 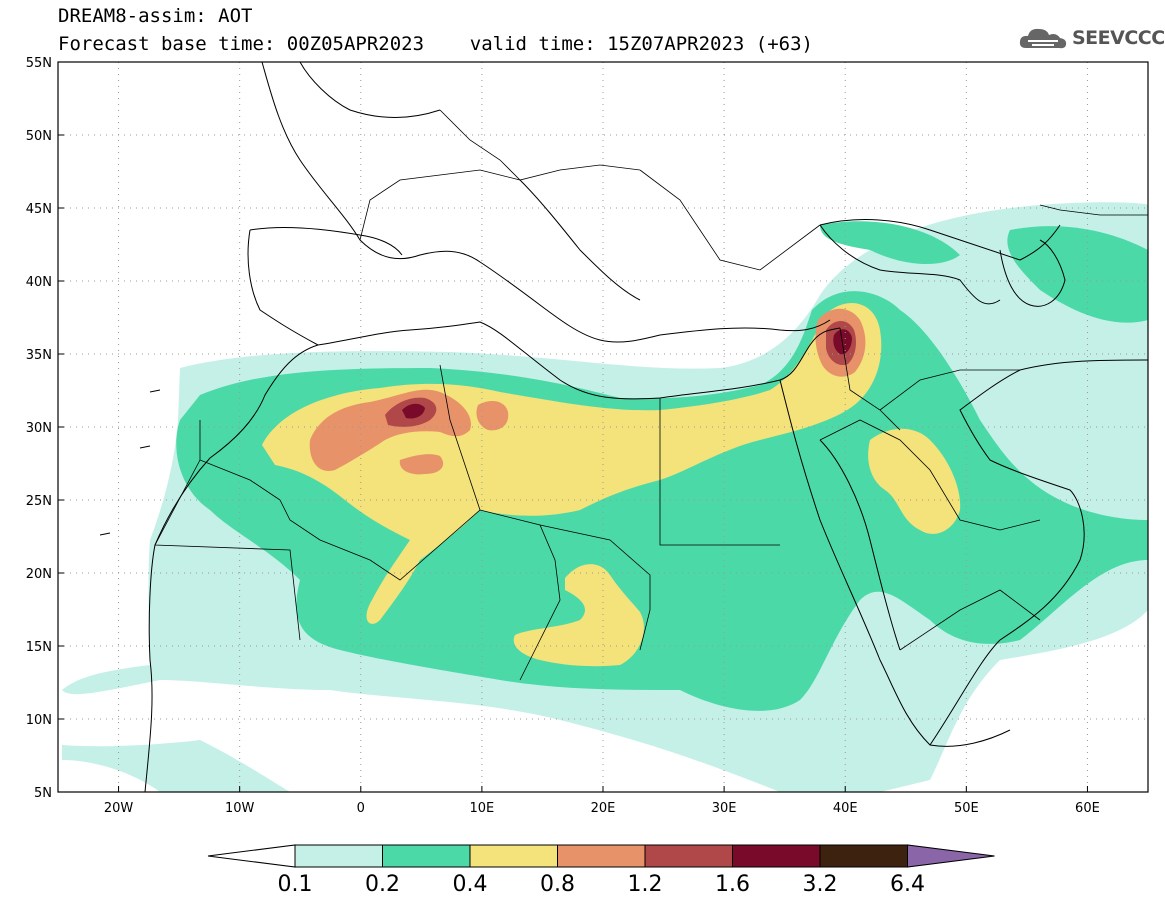 I want to click on lat-tick-label: 30N, so click(x=39, y=428).